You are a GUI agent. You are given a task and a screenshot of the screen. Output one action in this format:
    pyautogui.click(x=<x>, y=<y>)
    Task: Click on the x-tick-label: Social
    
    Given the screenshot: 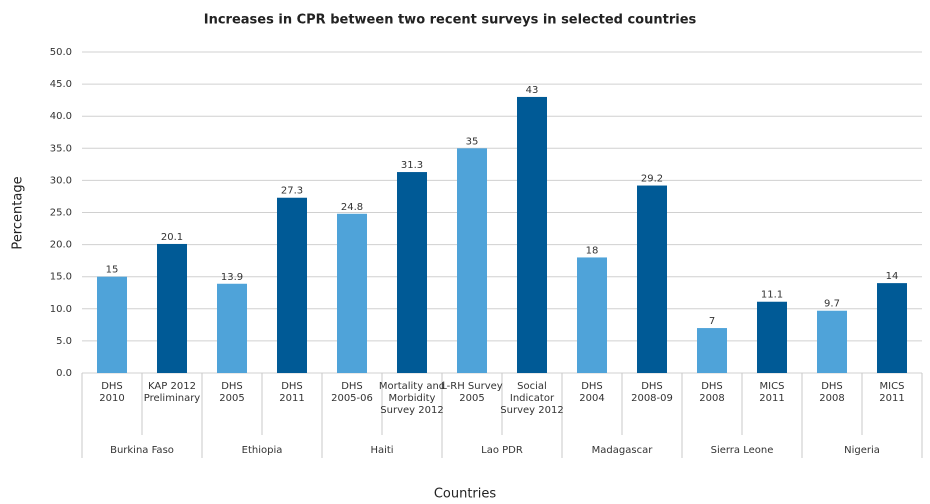 What is the action you would take?
    pyautogui.click(x=532, y=386)
    